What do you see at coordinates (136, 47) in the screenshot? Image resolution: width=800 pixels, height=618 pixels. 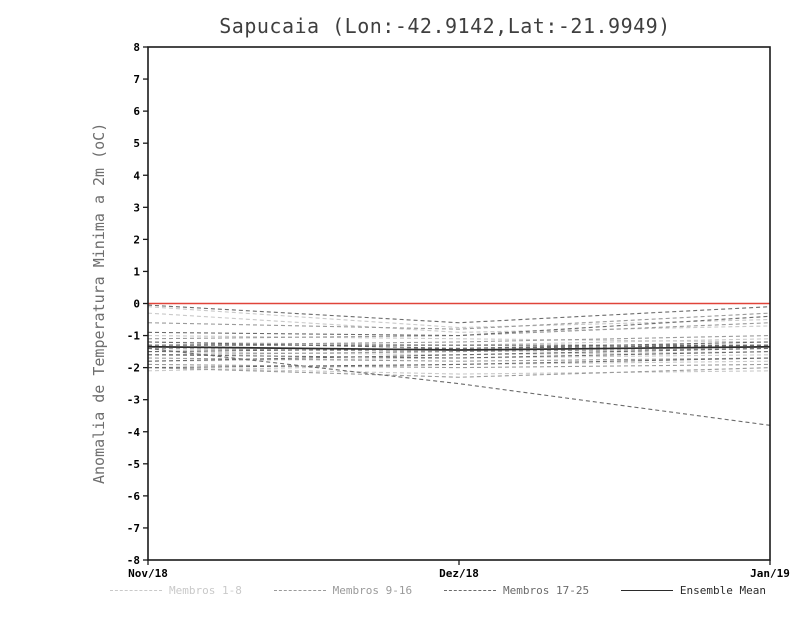 I see `y-tick-label: 8` at bounding box center [136, 47].